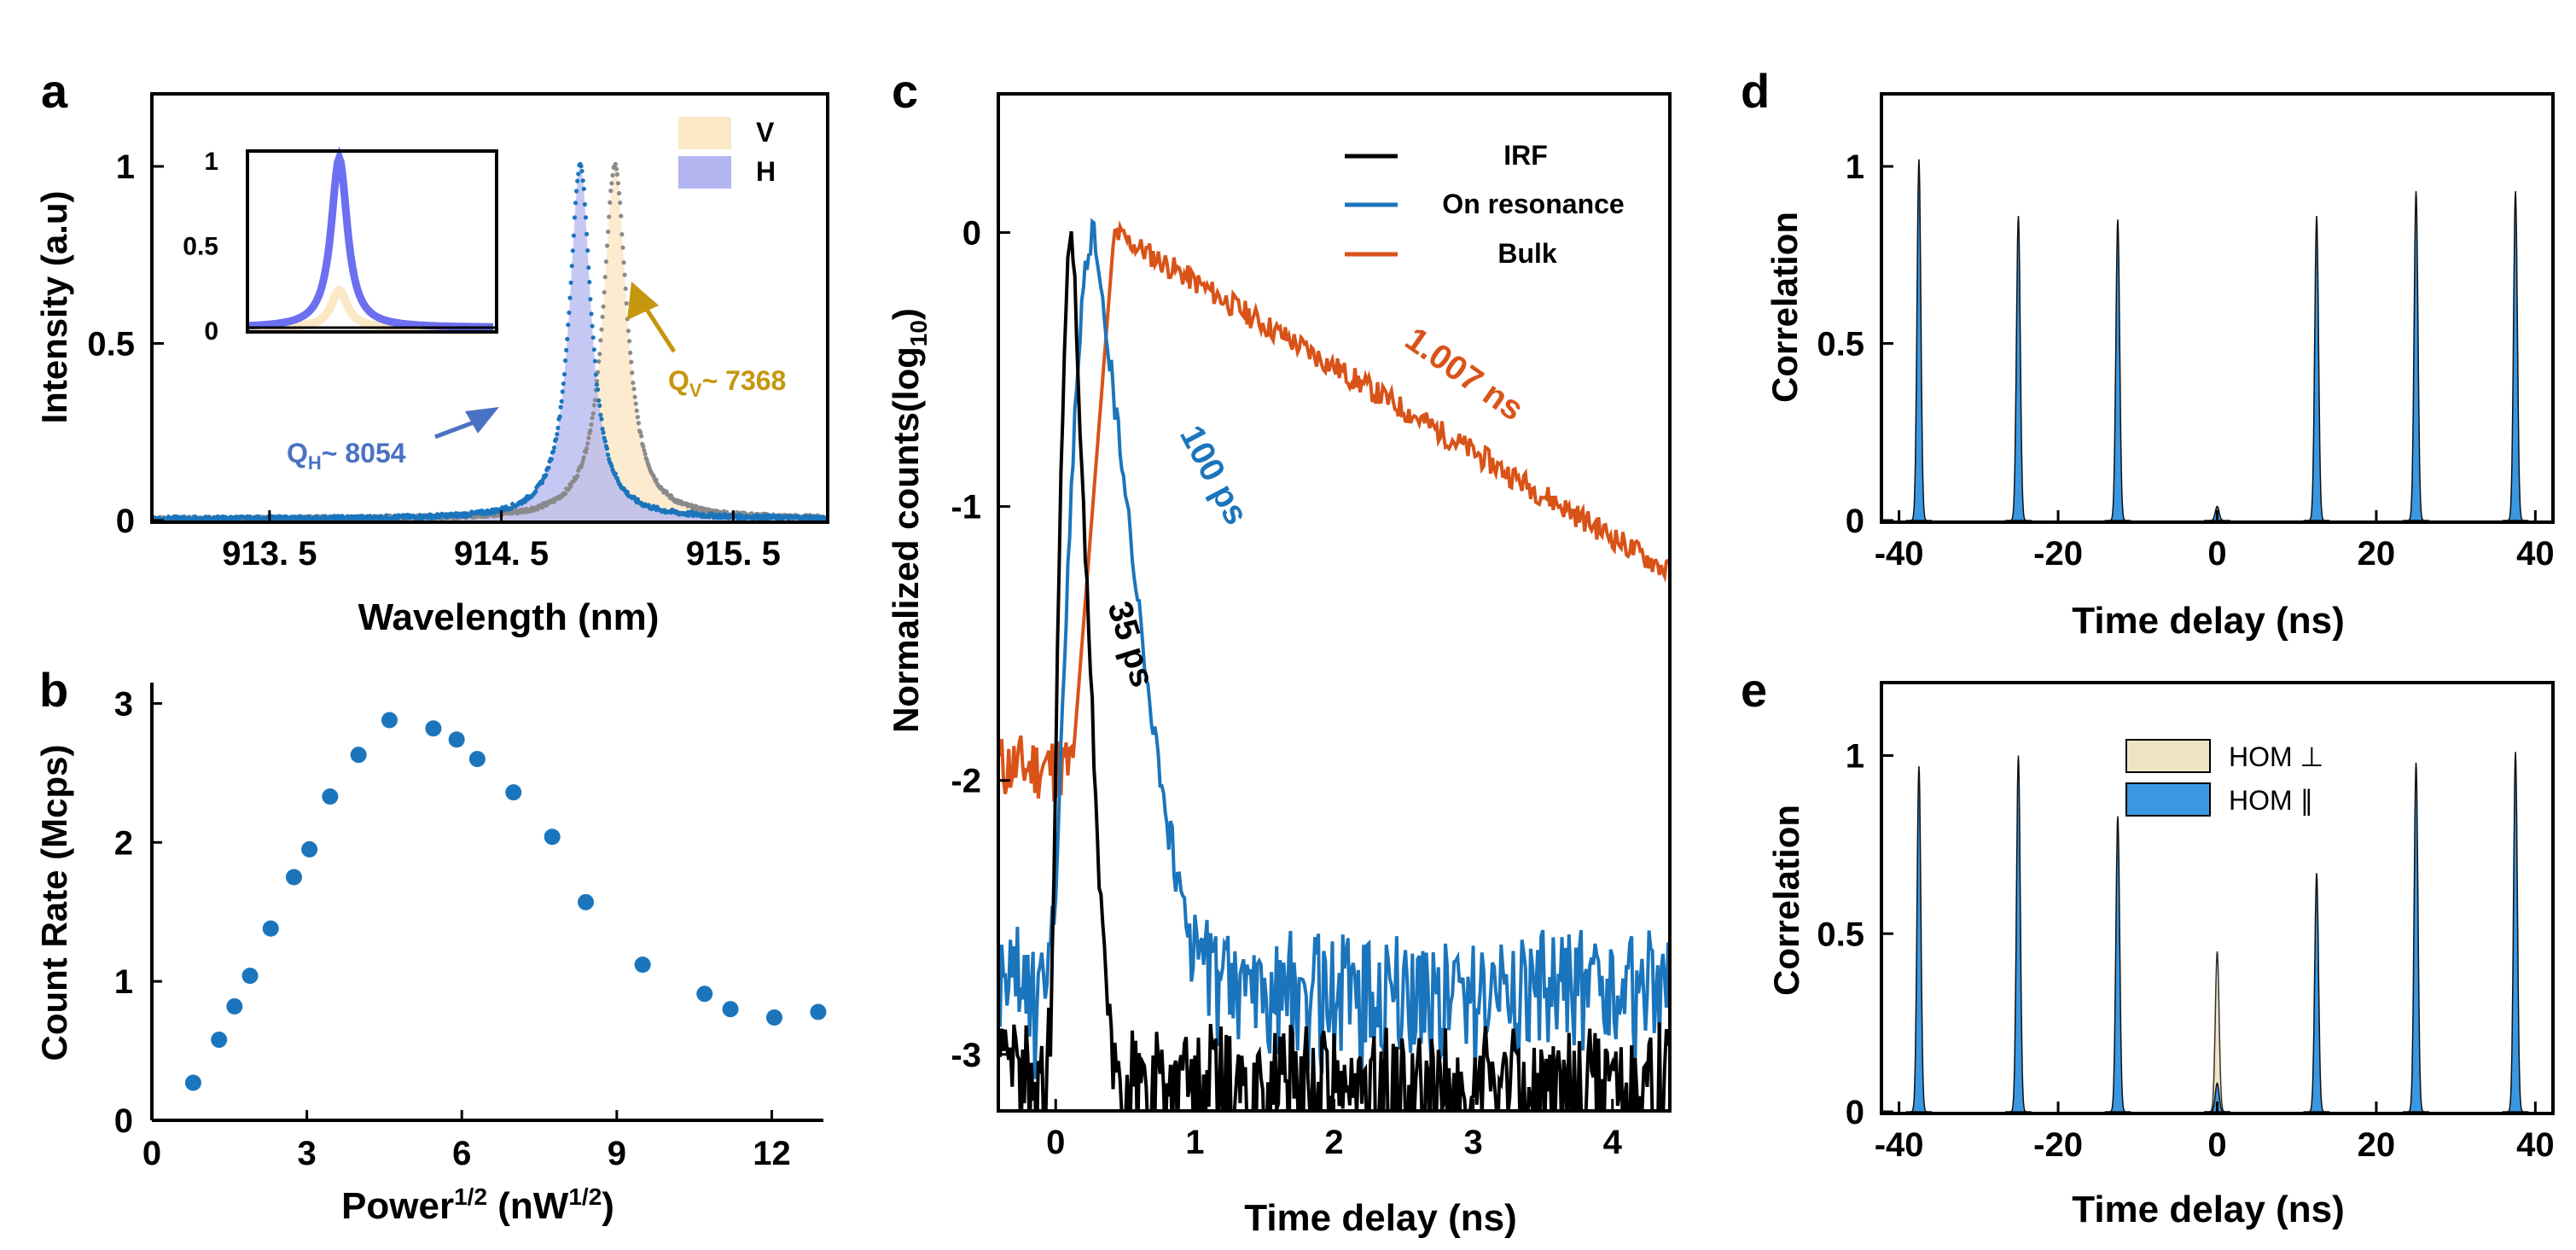 The height and width of the screenshot is (1250, 2576). What do you see at coordinates (643, 301) in the screenshot?
I see `qv-arrow-head` at bounding box center [643, 301].